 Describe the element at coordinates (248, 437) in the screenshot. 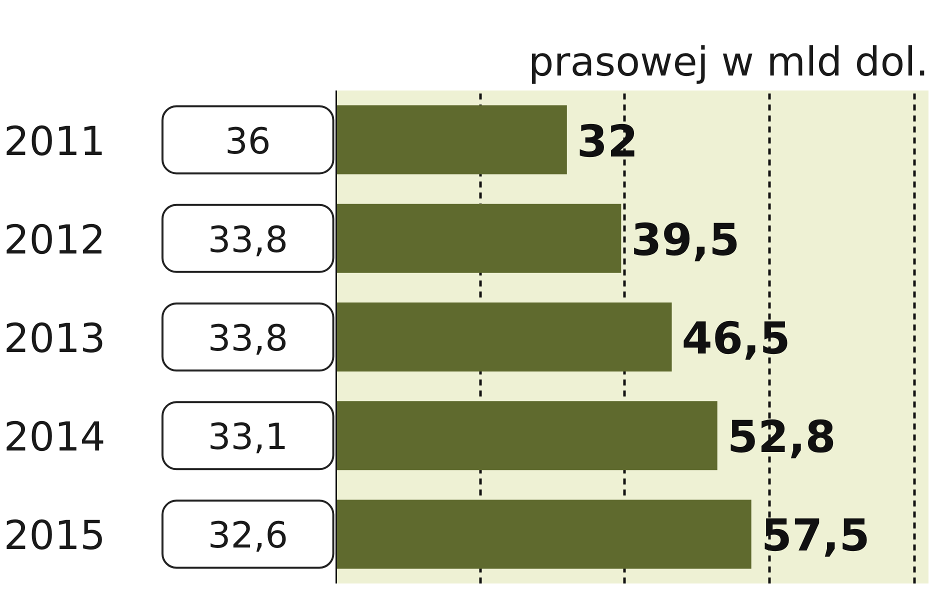

I see `text: 33,1` at that location.